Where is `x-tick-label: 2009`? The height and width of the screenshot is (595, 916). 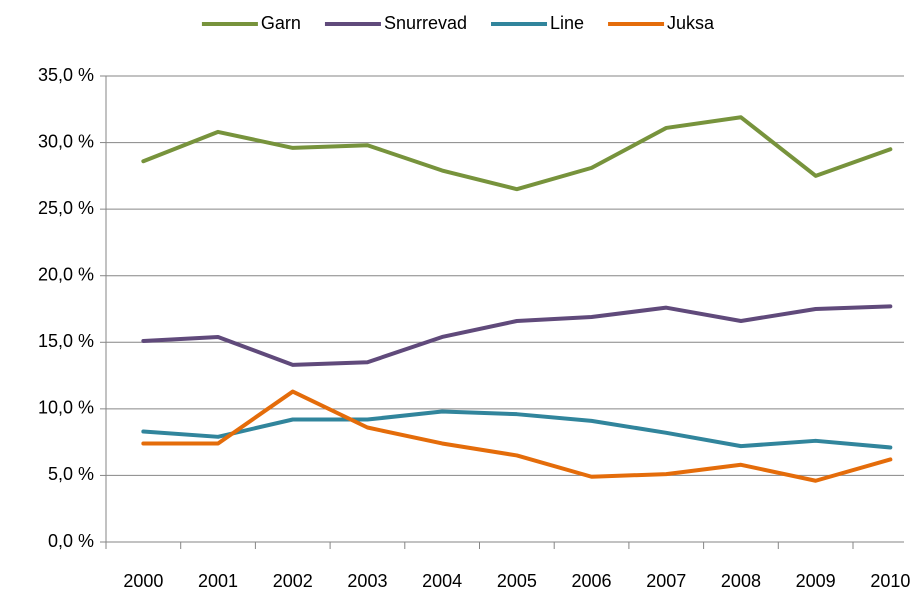 x-tick-label: 2009 is located at coordinates (816, 581).